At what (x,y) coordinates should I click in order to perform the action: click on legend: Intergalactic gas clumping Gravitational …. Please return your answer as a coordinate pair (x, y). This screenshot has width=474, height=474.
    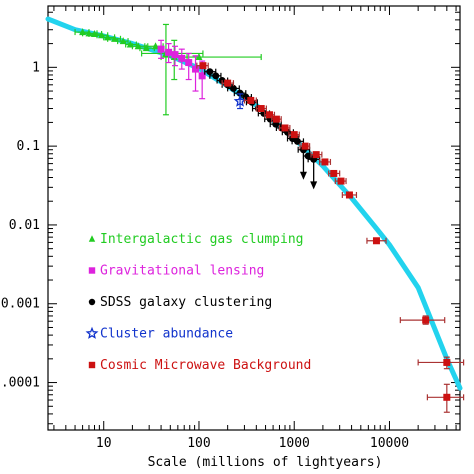
    Looking at the image, I should click on (198, 302).